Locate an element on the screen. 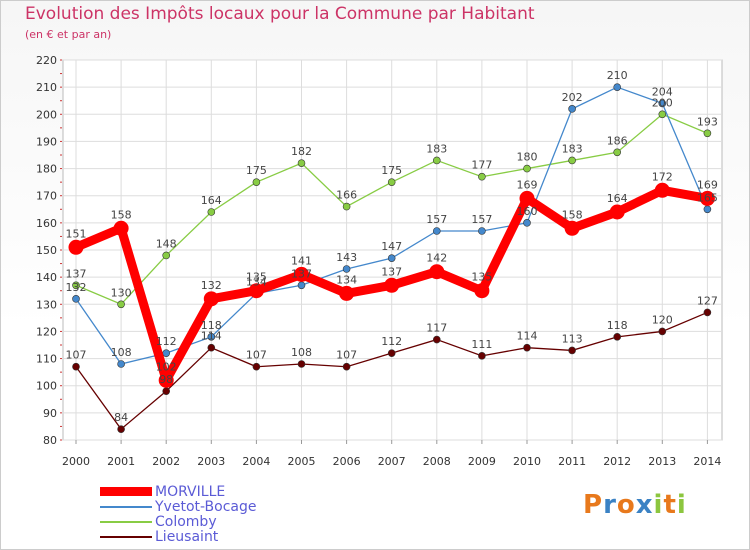  data-label-colomby: 200 is located at coordinates (662, 102).